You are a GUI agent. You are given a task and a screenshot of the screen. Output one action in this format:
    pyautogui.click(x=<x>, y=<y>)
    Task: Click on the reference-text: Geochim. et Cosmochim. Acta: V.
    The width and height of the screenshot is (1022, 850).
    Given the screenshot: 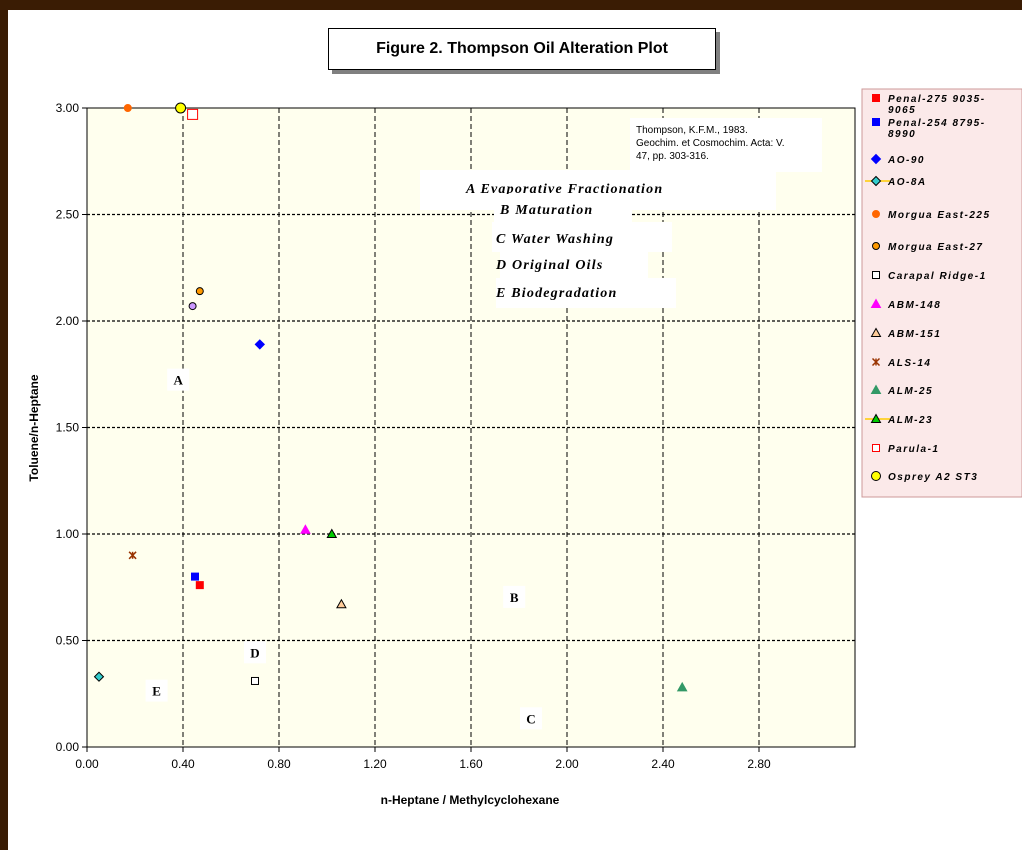 What is the action you would take?
    pyautogui.click(x=710, y=143)
    